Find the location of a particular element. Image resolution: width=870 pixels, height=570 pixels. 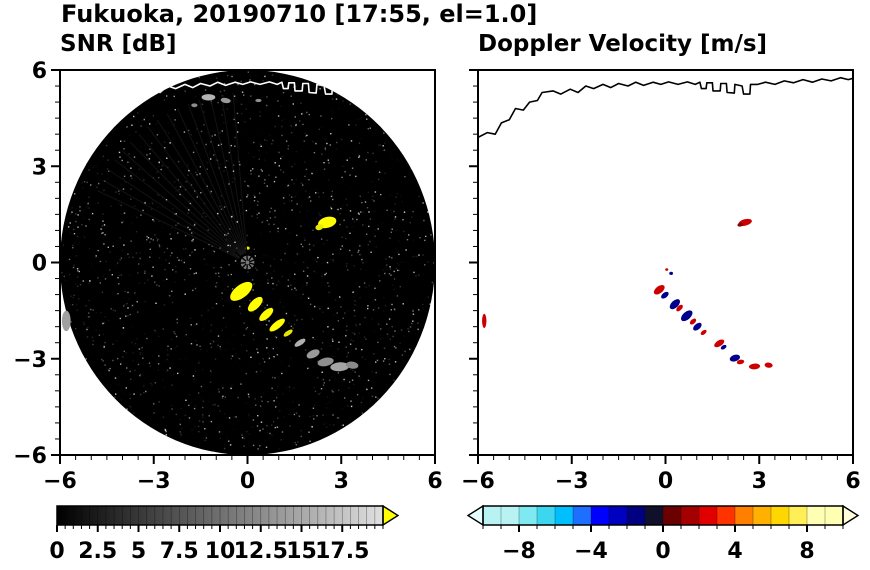

svg-text: 17.5 is located at coordinates (342, 551).